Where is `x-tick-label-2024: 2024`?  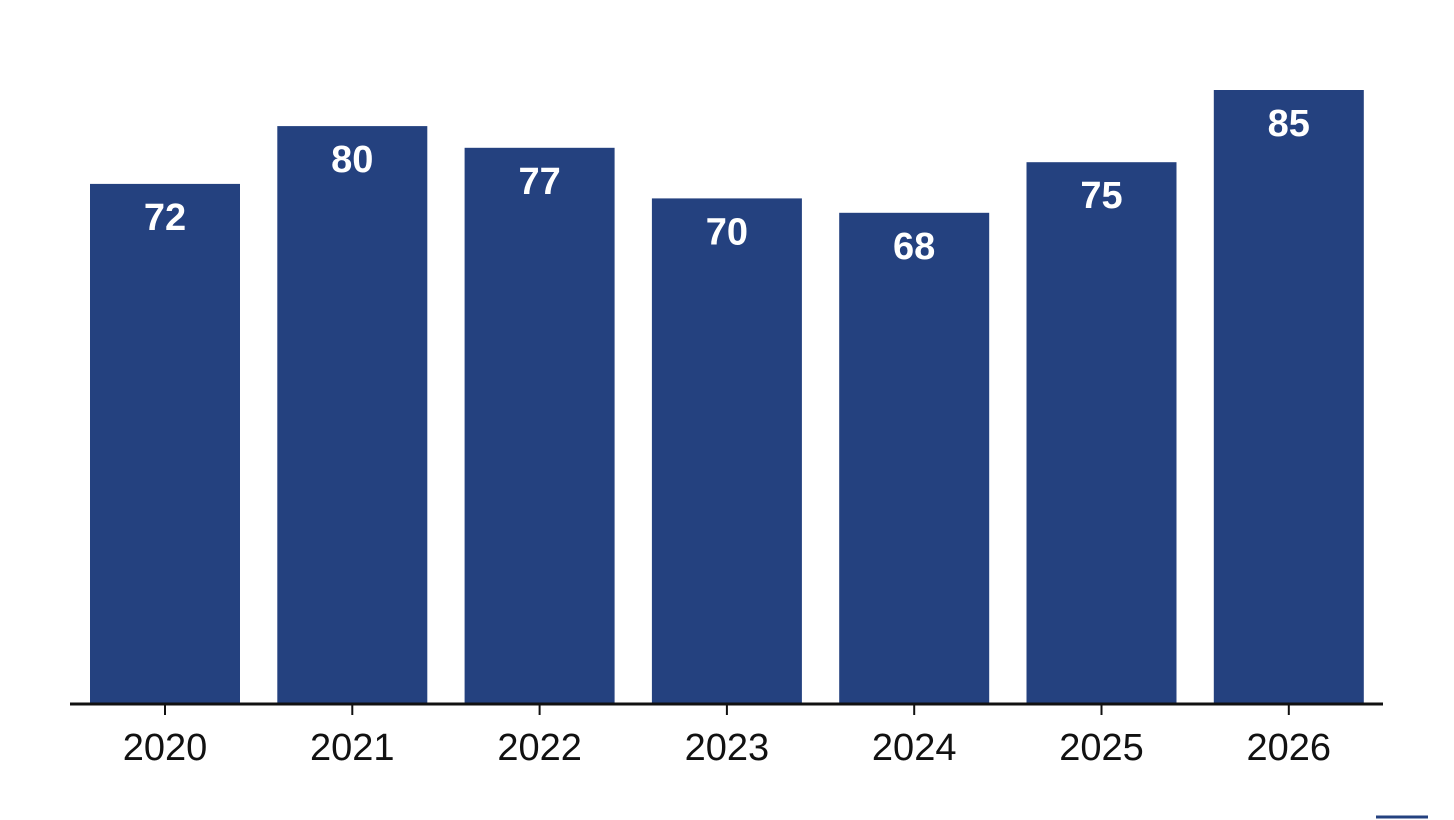
x-tick-label-2024: 2024 is located at coordinates (914, 748).